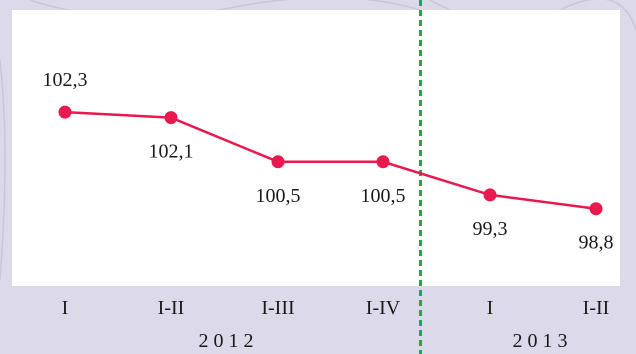  I want to click on year-group-label: 2 0 1 2, so click(226, 341).